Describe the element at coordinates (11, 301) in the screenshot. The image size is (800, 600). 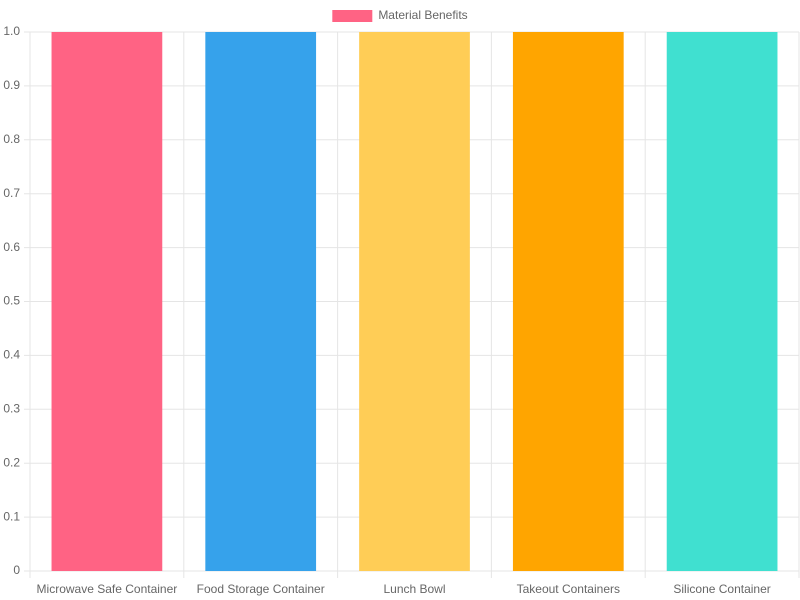
I see `y-tick-label: 0.5` at that location.